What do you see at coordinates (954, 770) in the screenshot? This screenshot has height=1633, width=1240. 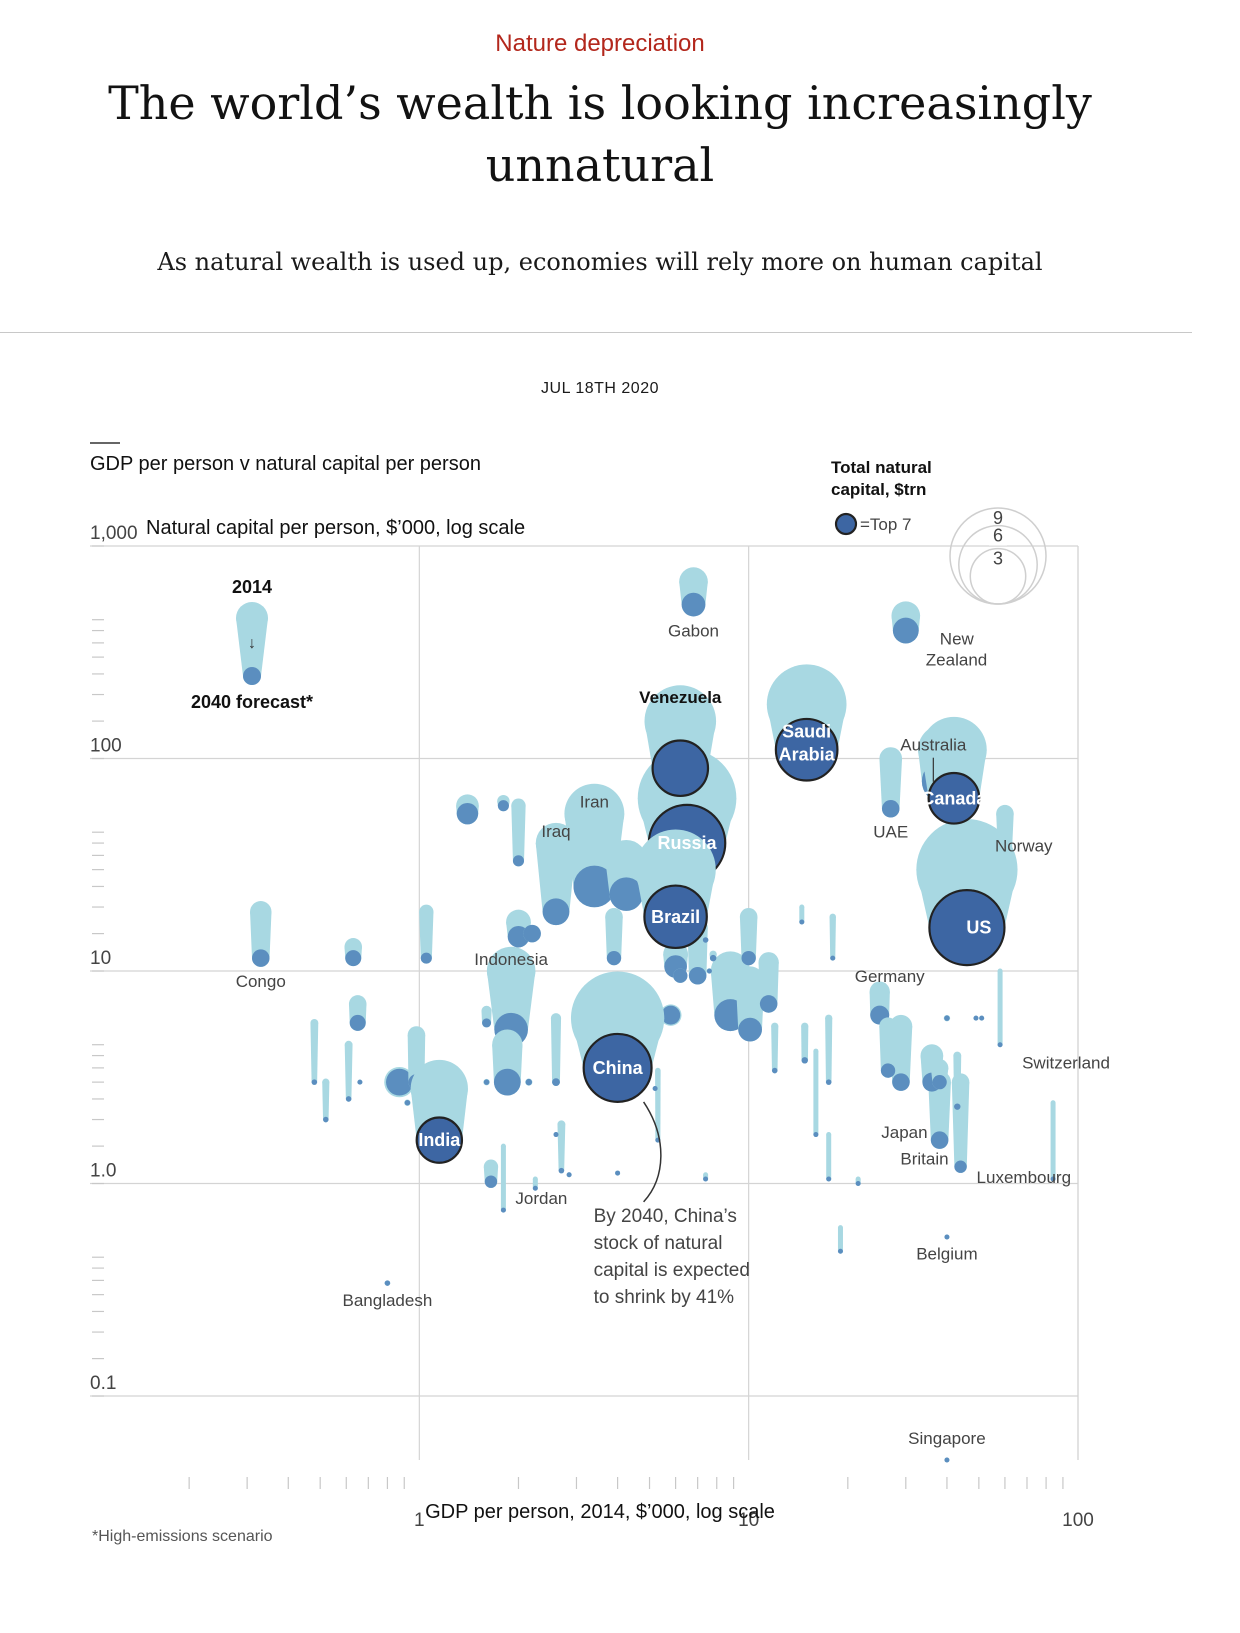 I see `bubble-canada` at bounding box center [954, 770].